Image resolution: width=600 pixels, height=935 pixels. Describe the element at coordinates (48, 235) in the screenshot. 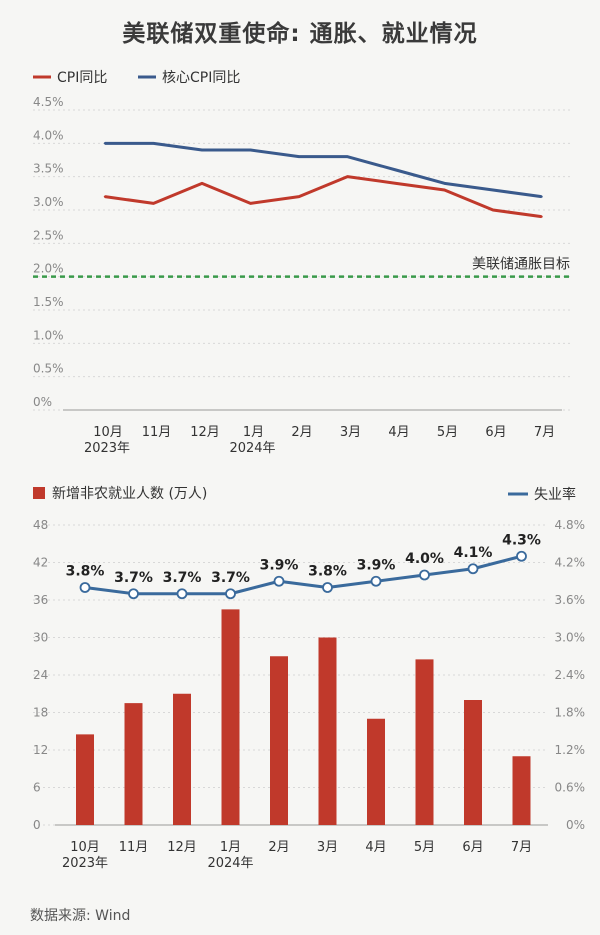

I see `y-tick-label: 2.5%` at that location.